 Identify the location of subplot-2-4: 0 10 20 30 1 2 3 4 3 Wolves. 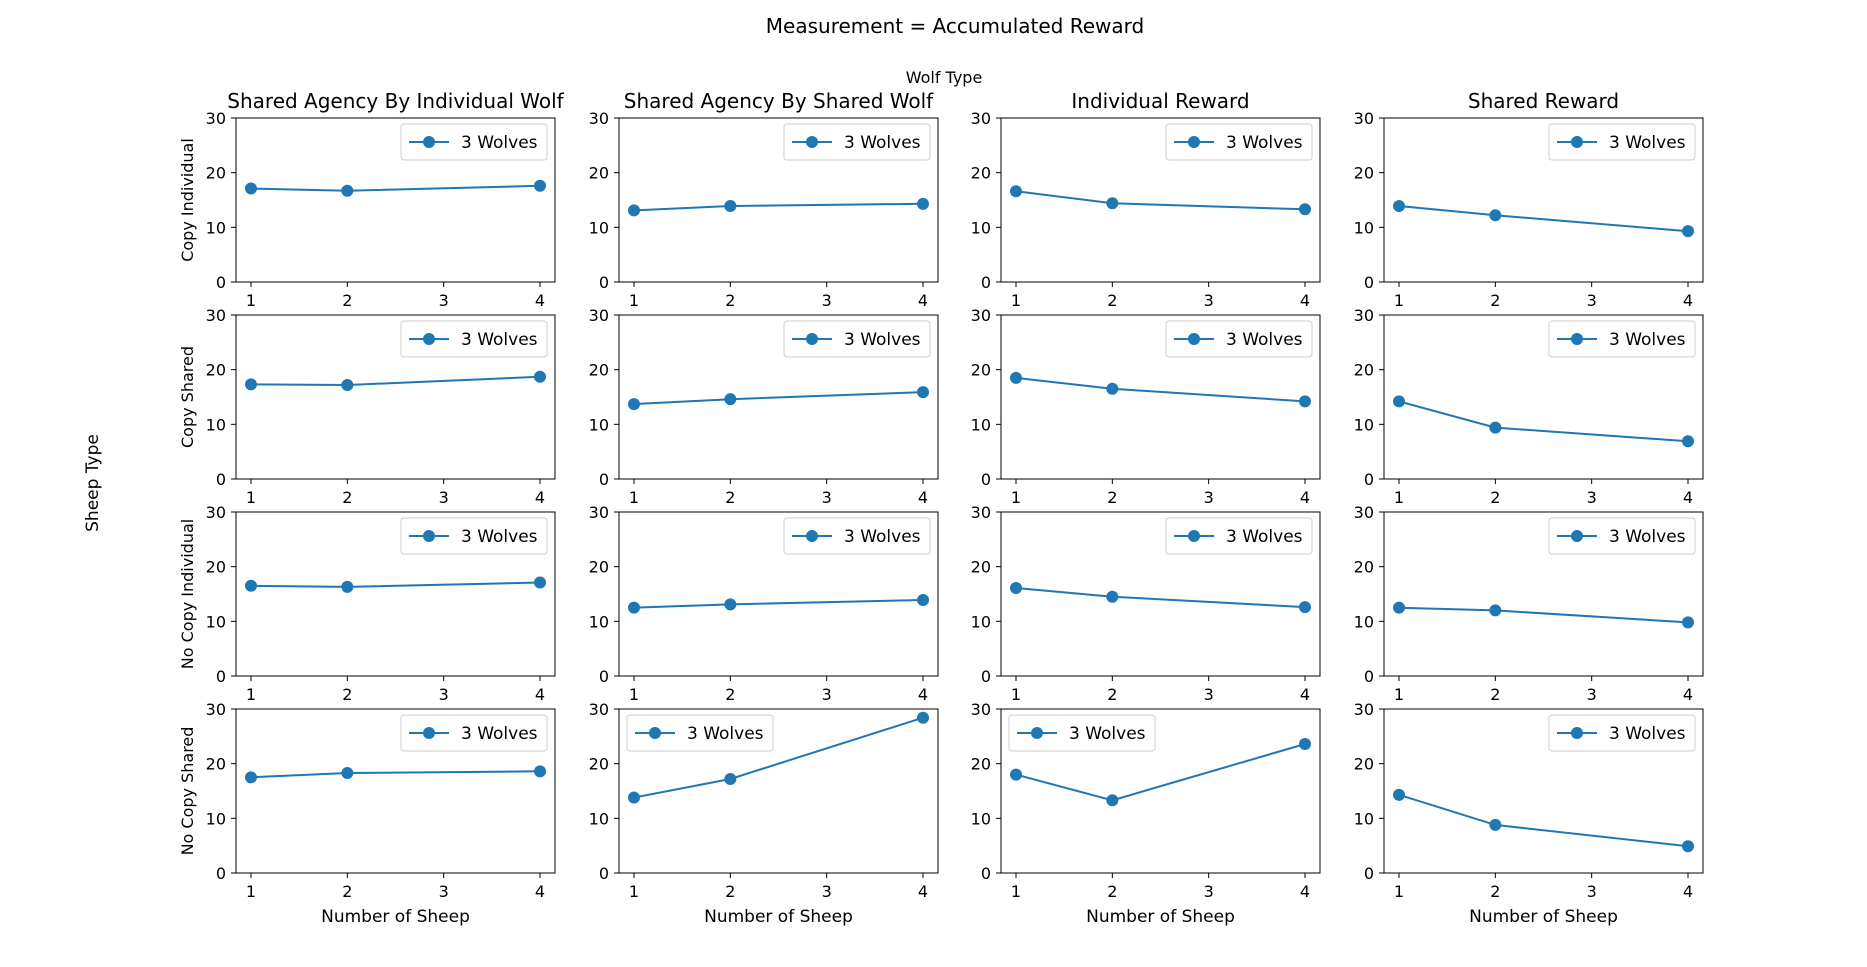
(1529, 406).